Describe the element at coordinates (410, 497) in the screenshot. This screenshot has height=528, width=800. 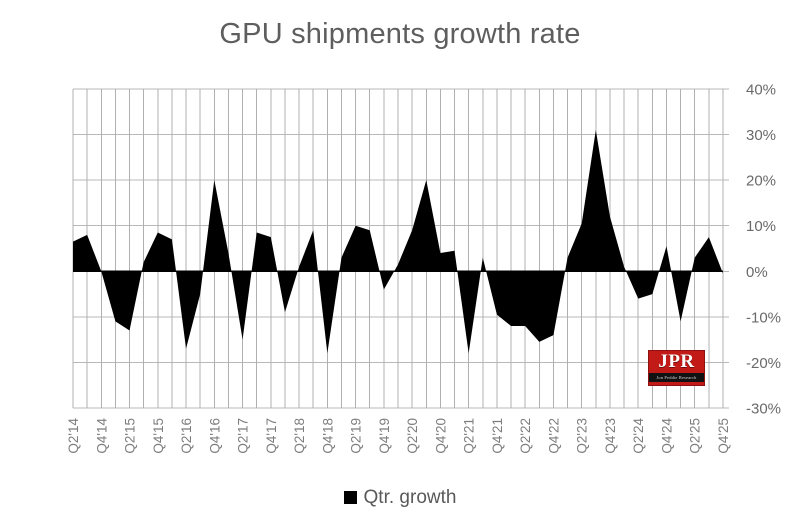
I see `legend-label: Qtr. growth` at that location.